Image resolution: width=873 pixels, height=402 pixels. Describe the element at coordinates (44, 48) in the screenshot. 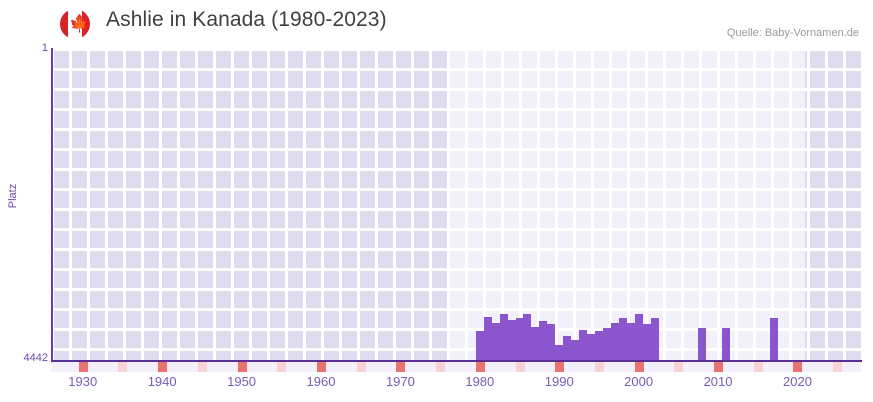

I see `y-tick-top: 1` at that location.